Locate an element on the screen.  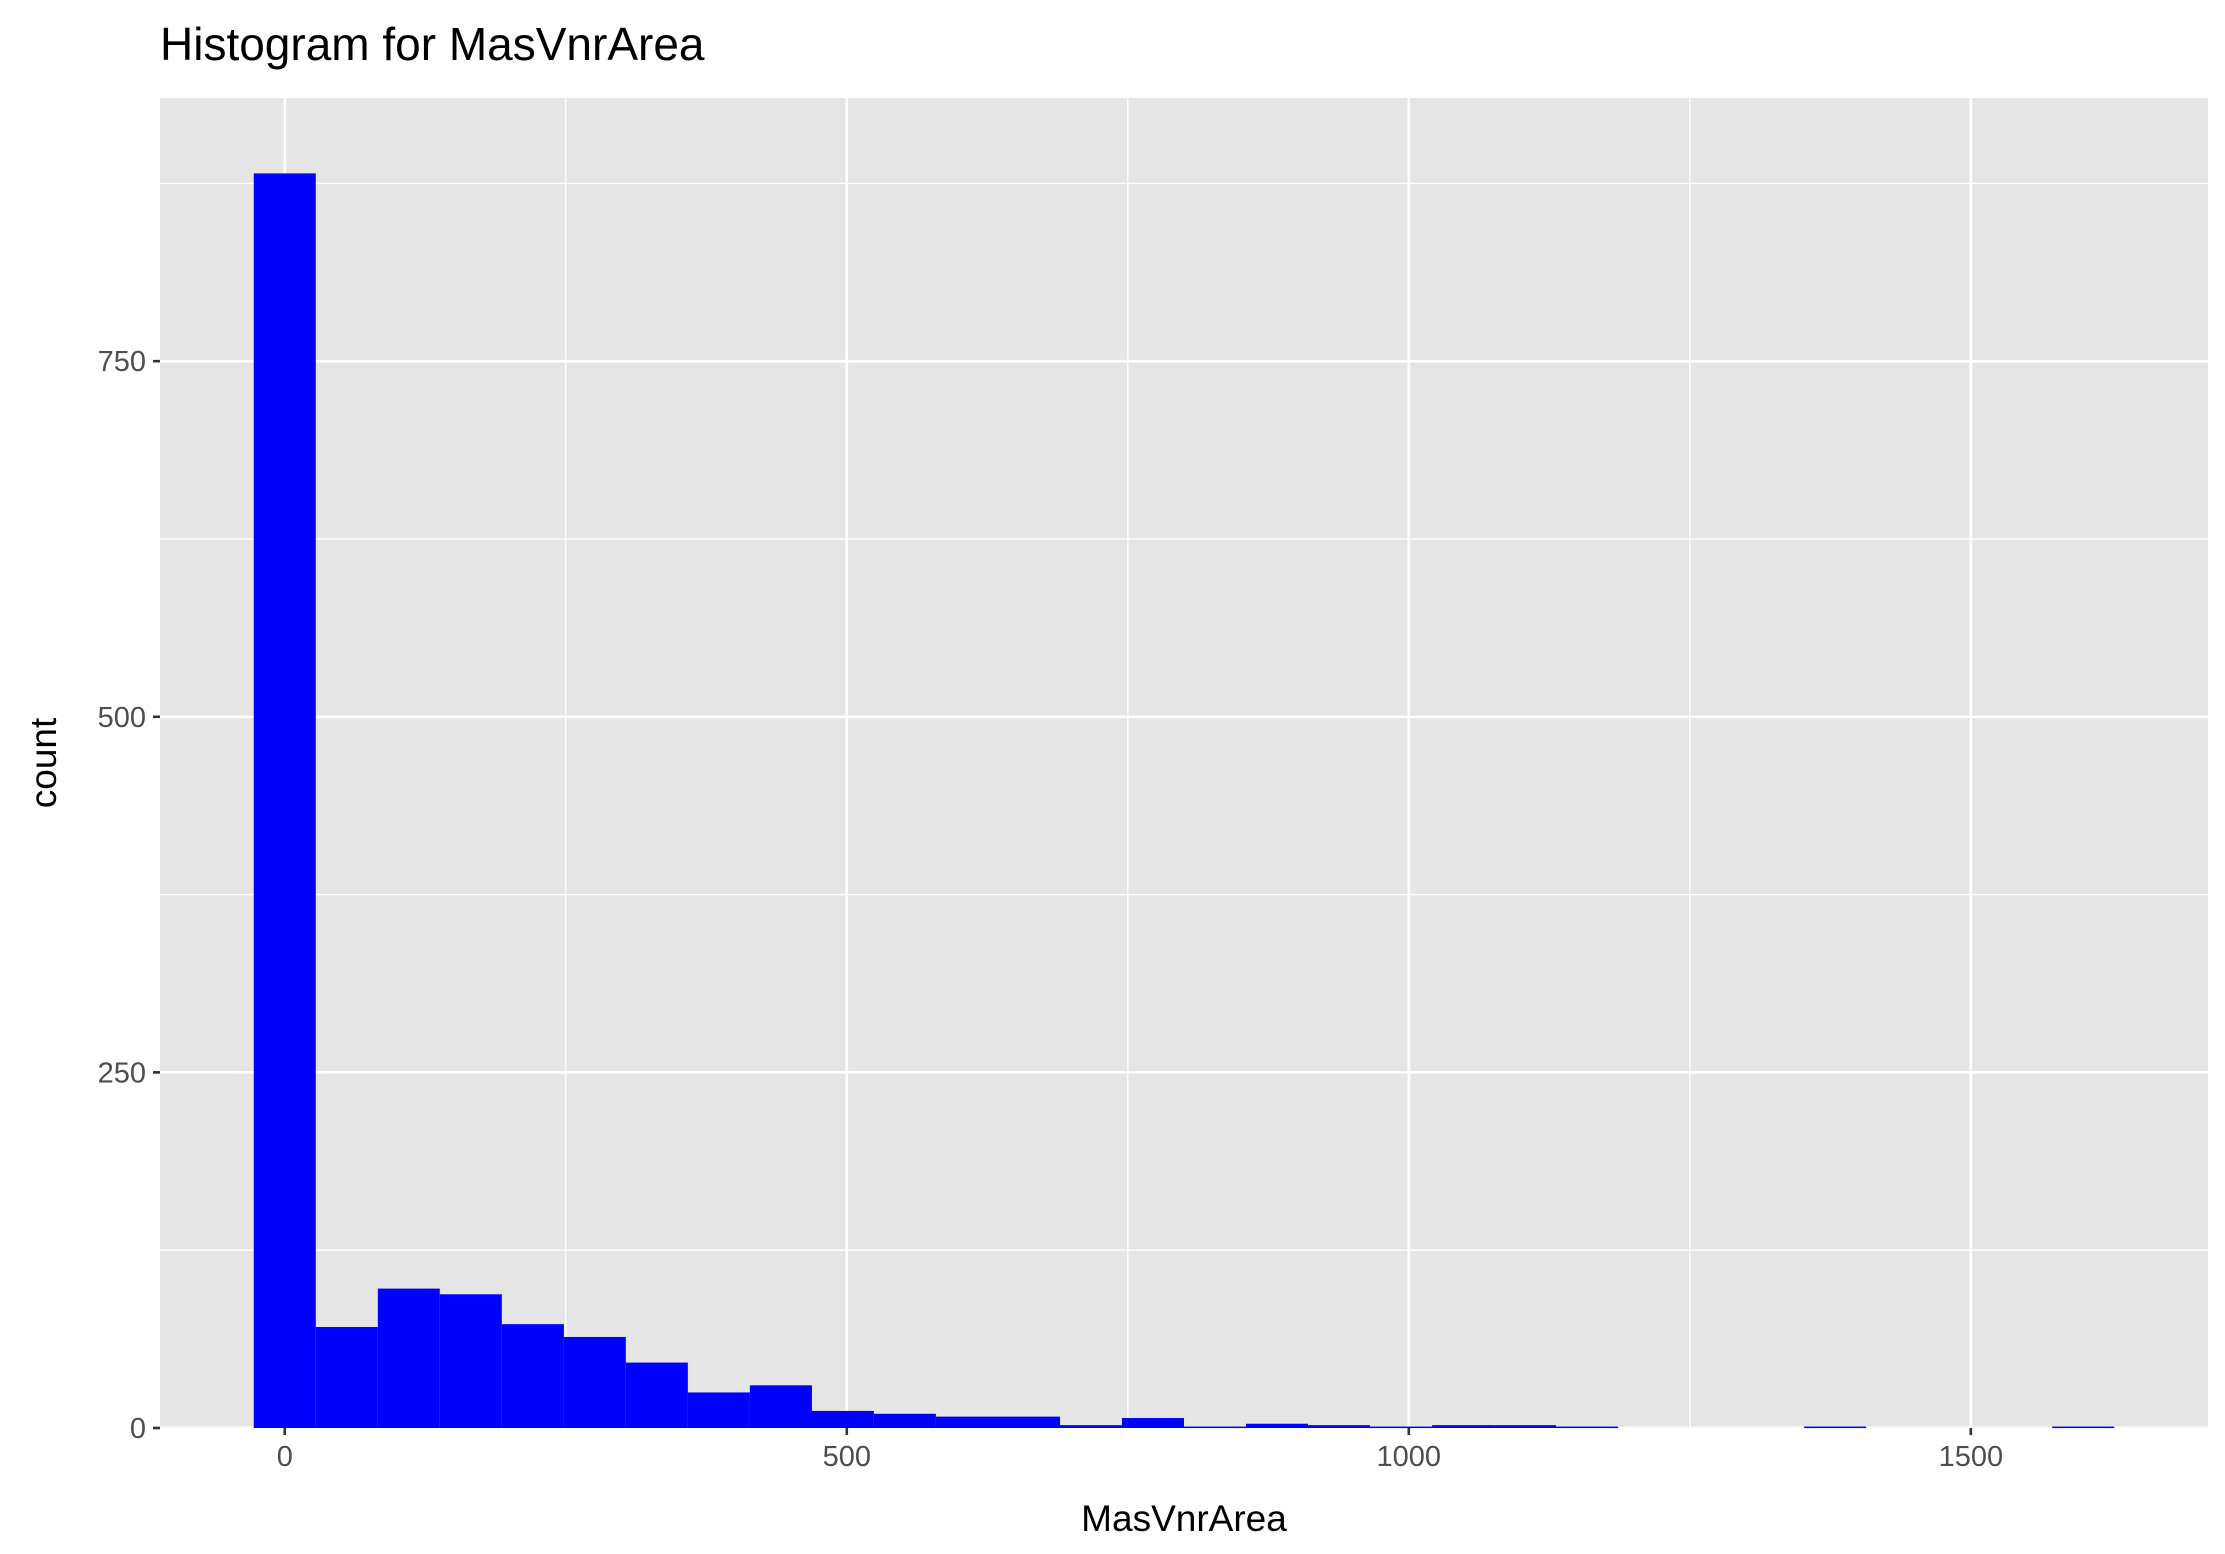
x-tick-label: 1000 is located at coordinates (1409, 1457).